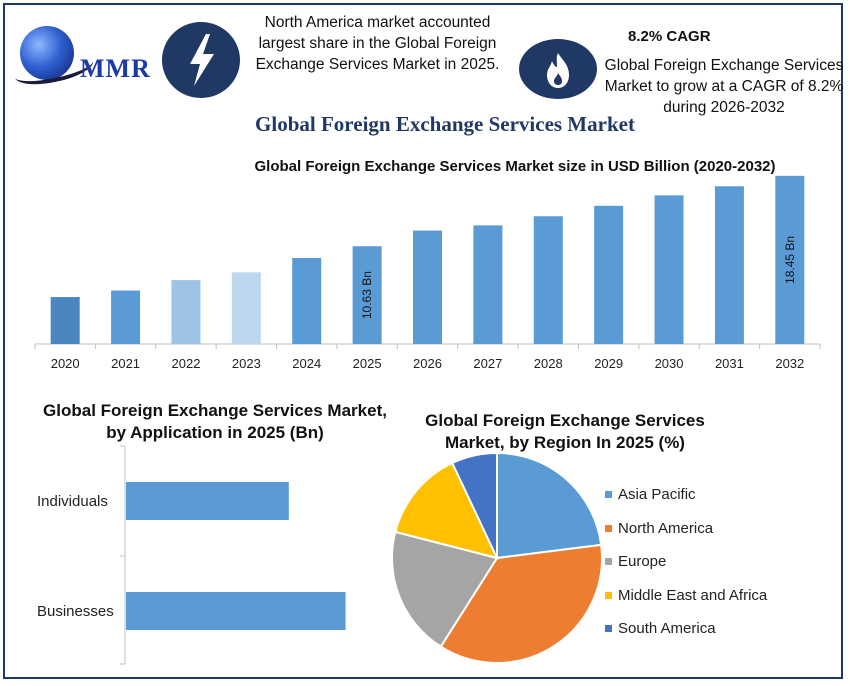  I want to click on cagr-title: 8.2% CAGR, so click(669, 36).